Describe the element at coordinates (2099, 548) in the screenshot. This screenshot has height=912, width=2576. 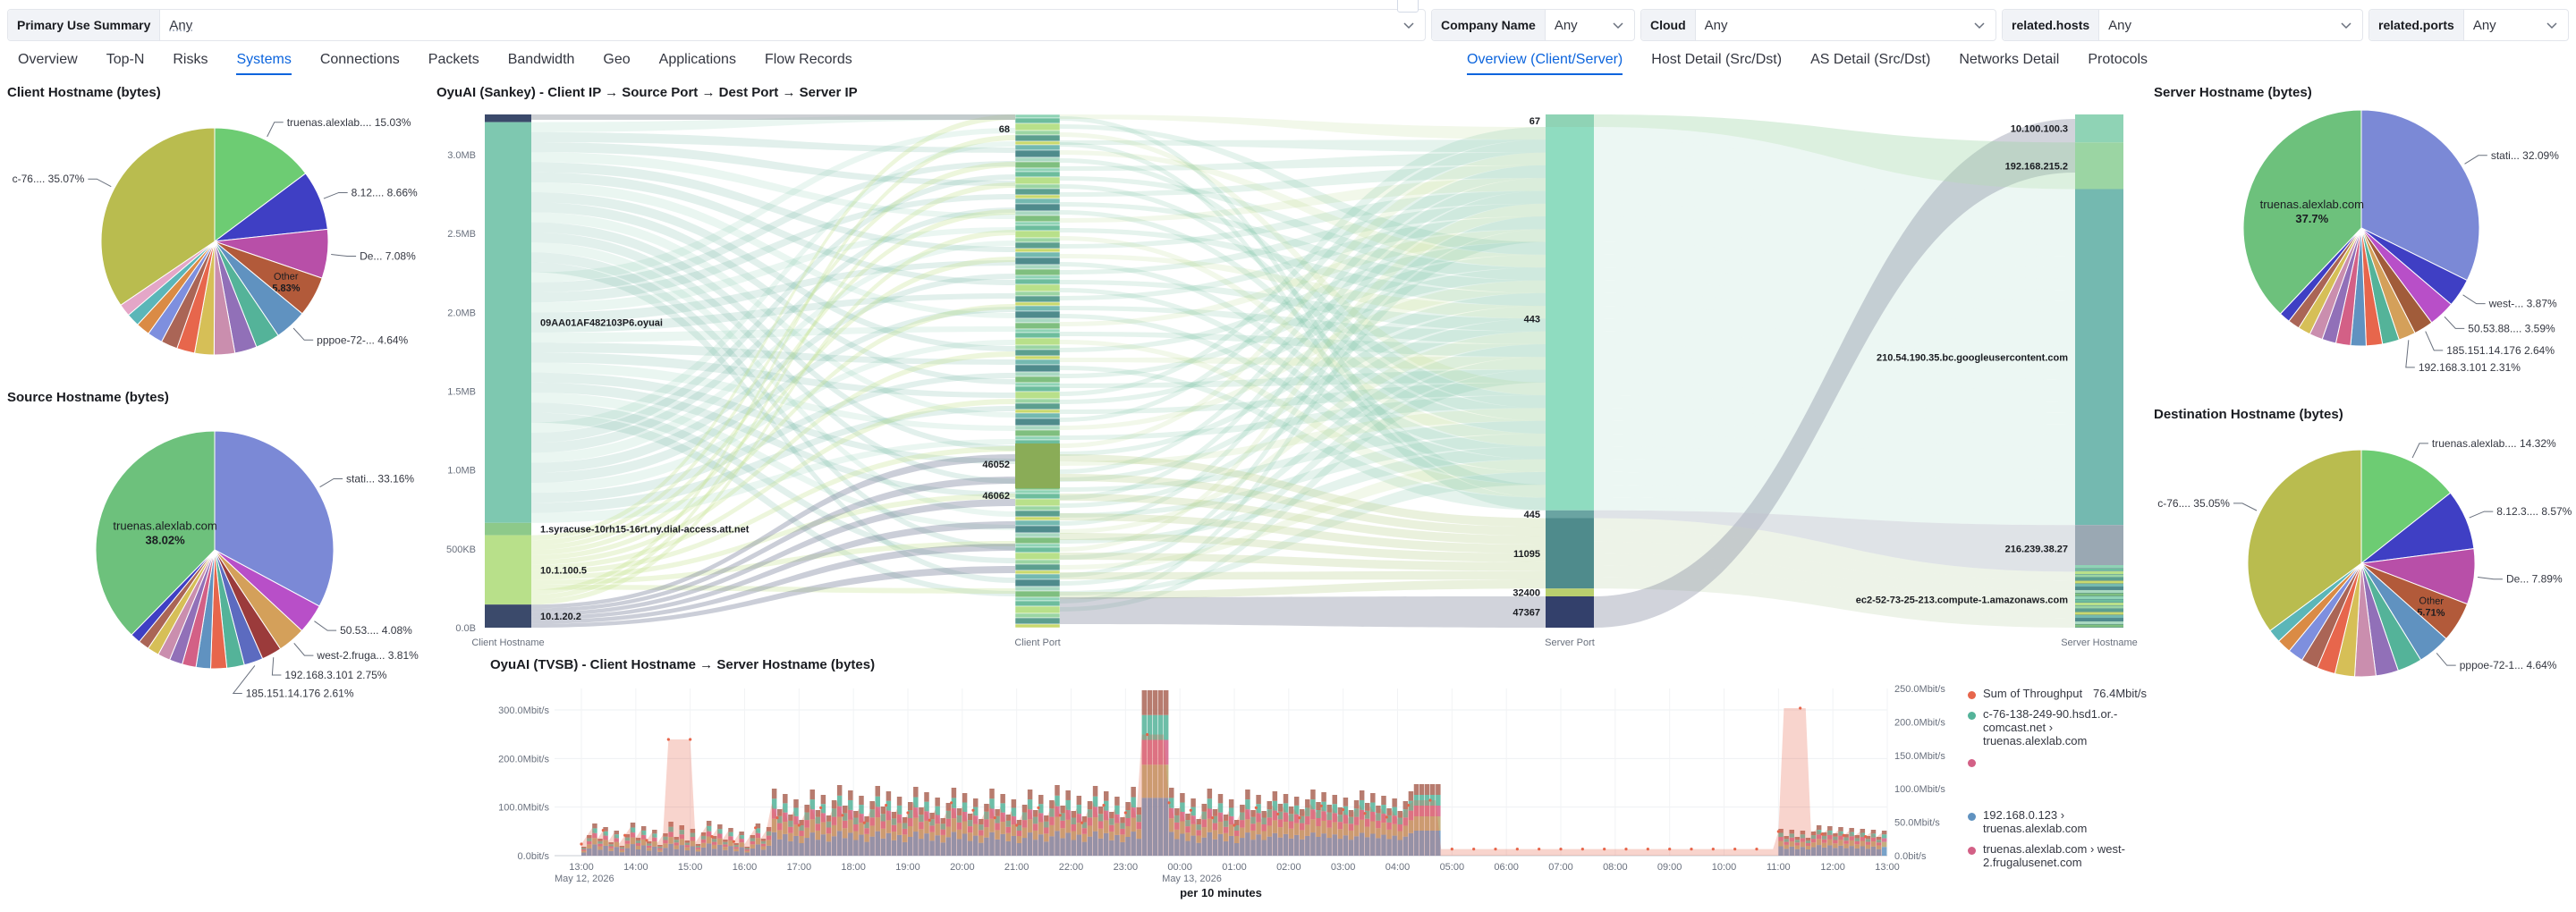
I see `sankey-node` at that location.